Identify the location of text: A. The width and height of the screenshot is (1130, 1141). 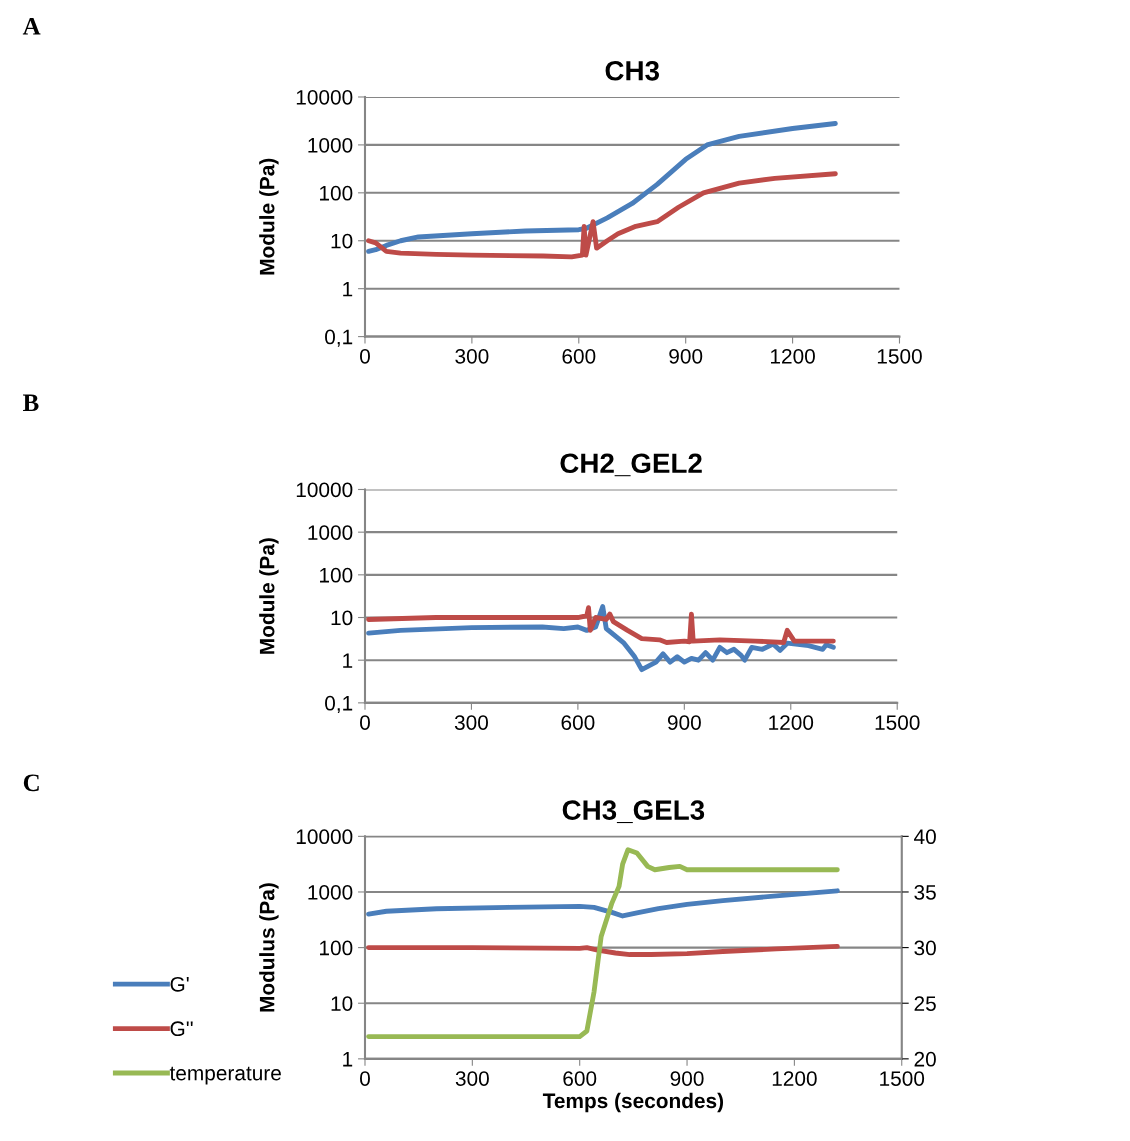
(31, 26).